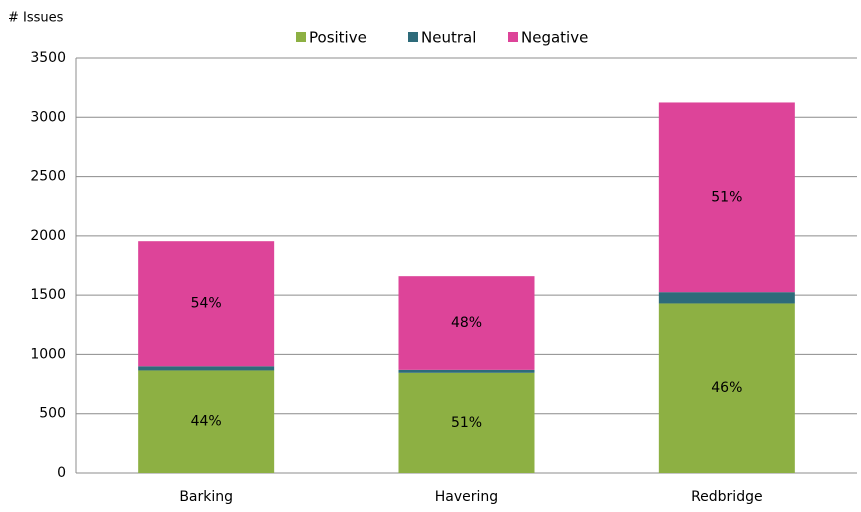 This screenshot has width=861, height=512. What do you see at coordinates (48, 177) in the screenshot?
I see `y-tick-label: 2500` at bounding box center [48, 177].